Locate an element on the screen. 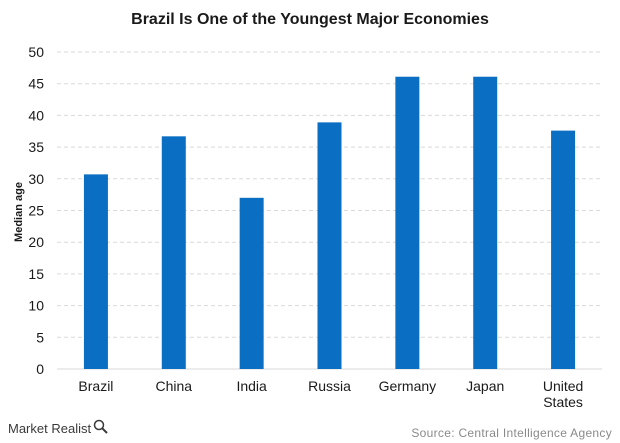 The height and width of the screenshot is (443, 620). x-tick-label-line: States is located at coordinates (563, 402).